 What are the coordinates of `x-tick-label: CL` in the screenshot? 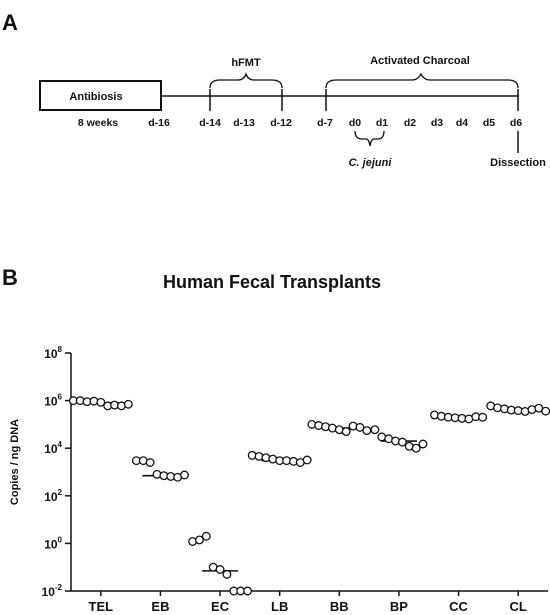 It's located at (518, 606).